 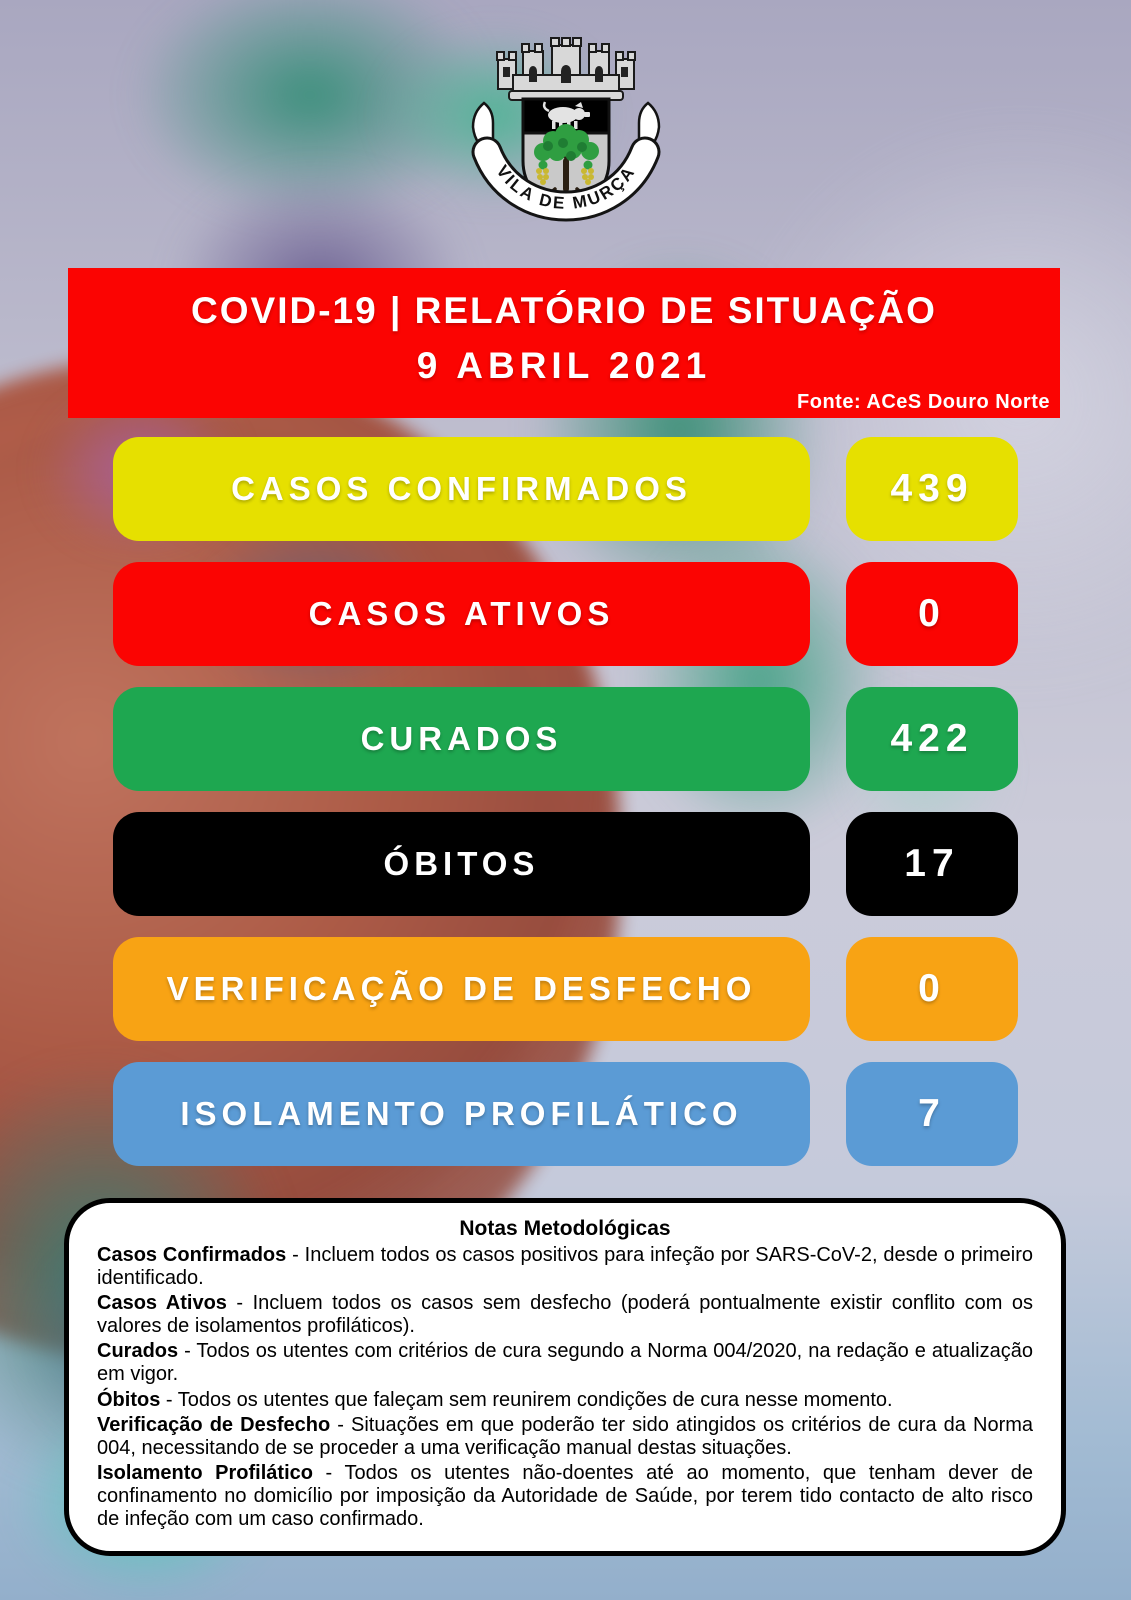 I want to click on vila-de-murca-crest: VILA DE MURÇA, so click(x=566, y=129).